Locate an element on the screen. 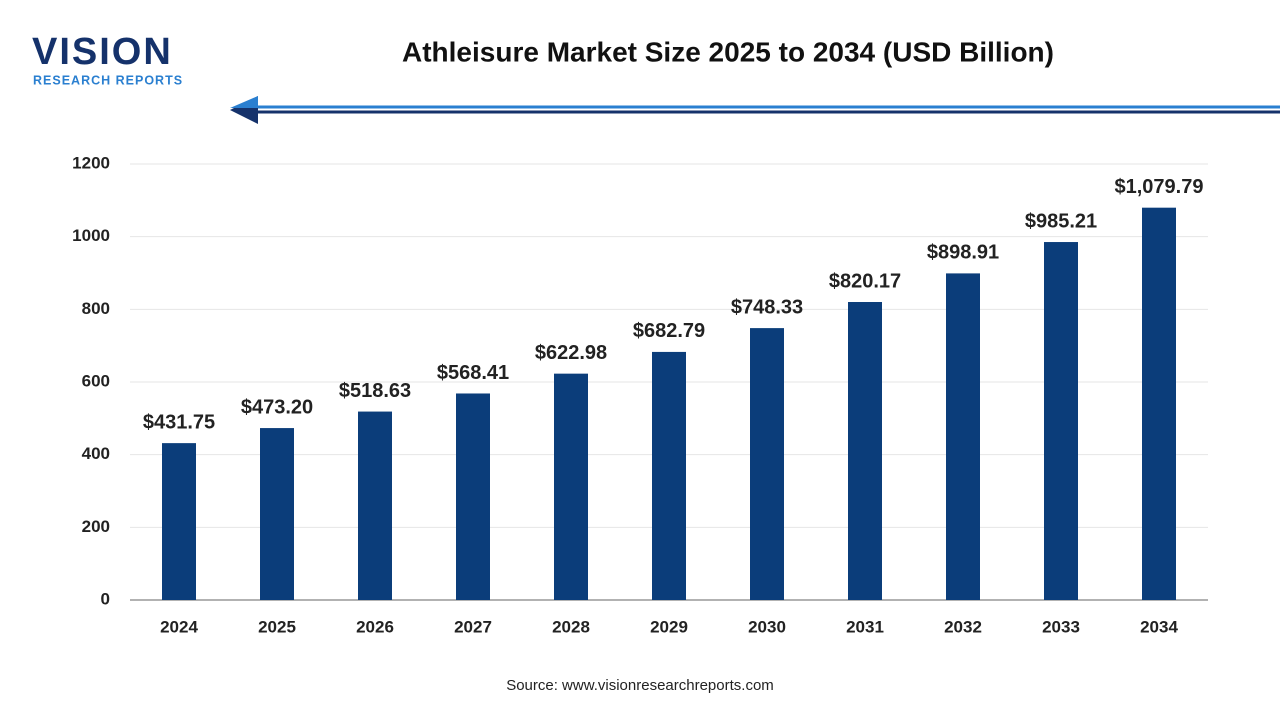 The width and height of the screenshot is (1280, 720). x-tick-label: 2027 is located at coordinates (473, 626).